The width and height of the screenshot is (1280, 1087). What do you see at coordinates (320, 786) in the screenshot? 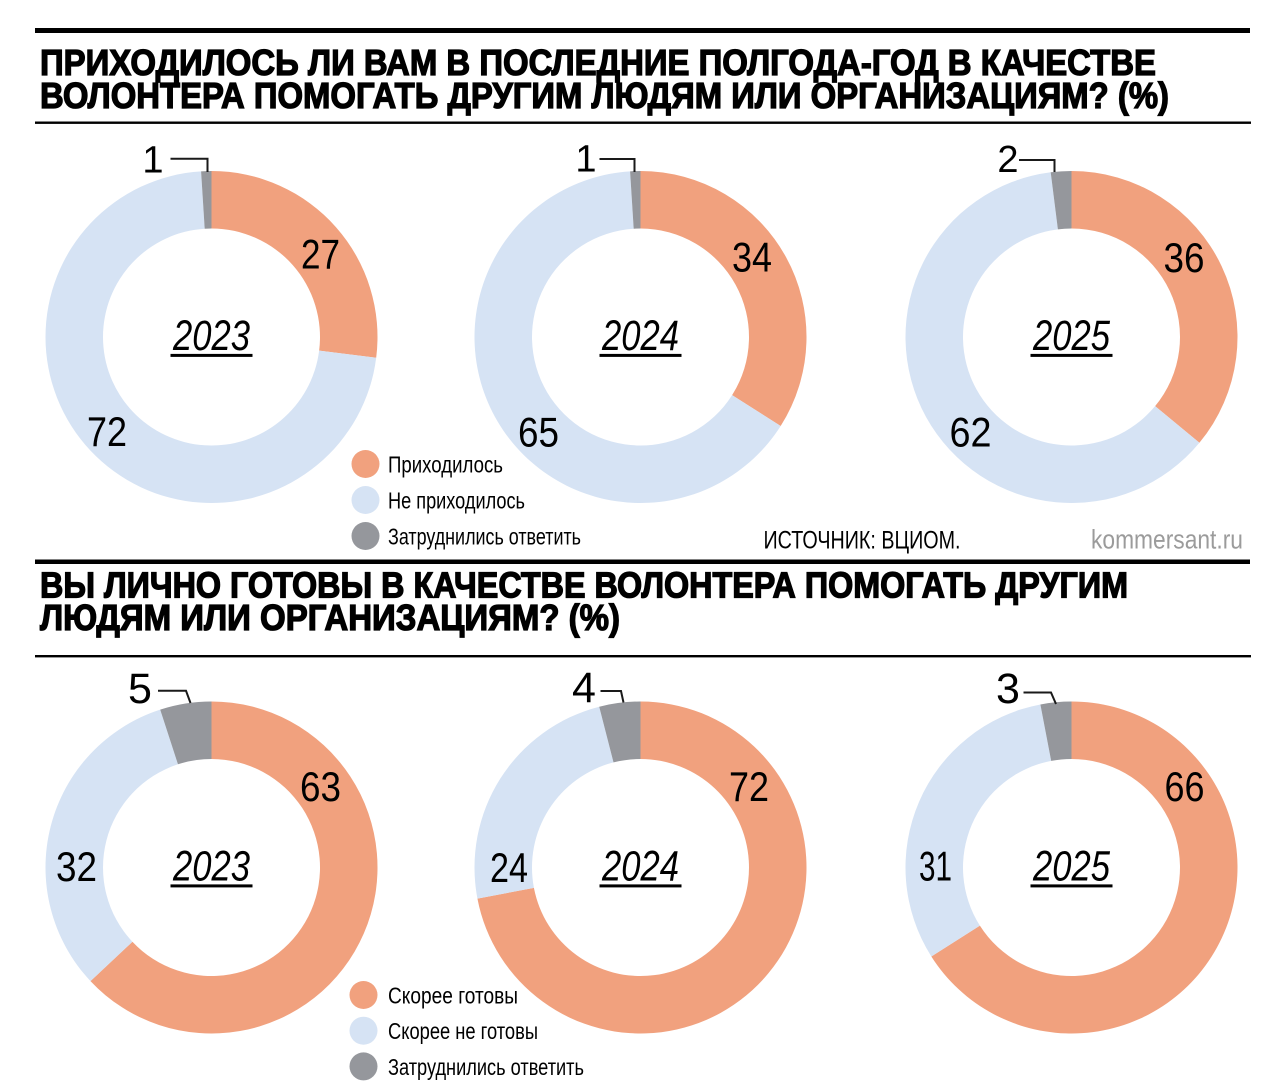
I see `svg-text: 63` at bounding box center [320, 786].